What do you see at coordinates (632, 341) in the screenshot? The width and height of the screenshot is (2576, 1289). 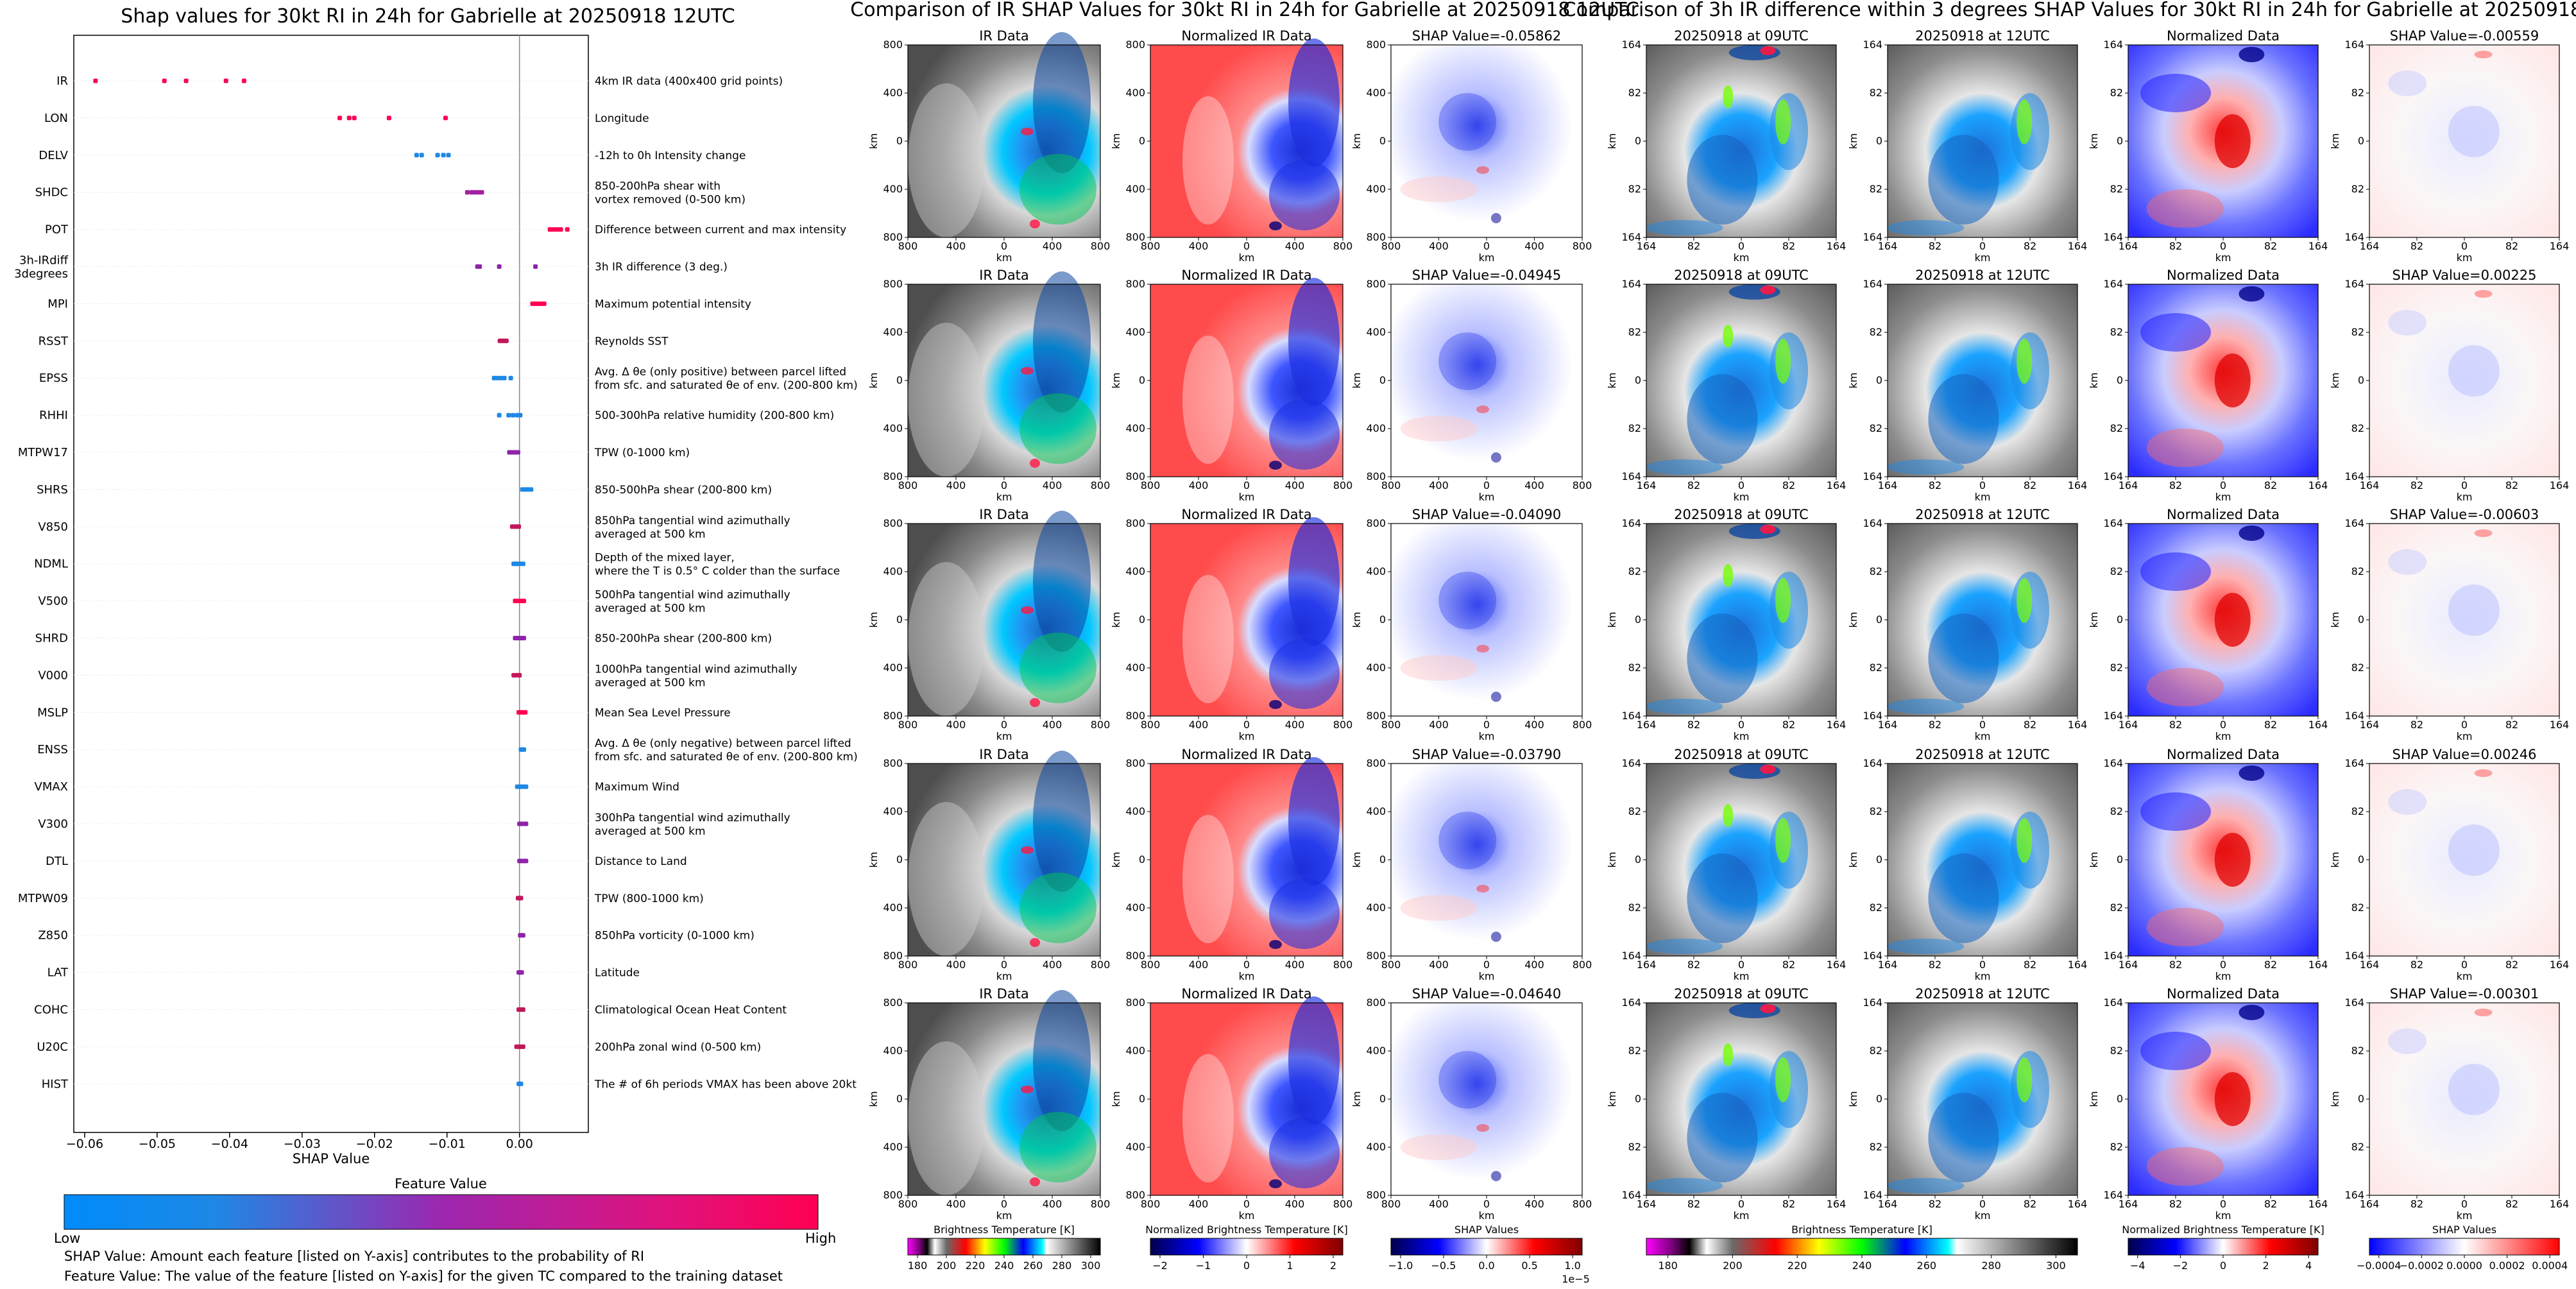 I see `feature-description: Reynolds SST` at bounding box center [632, 341].